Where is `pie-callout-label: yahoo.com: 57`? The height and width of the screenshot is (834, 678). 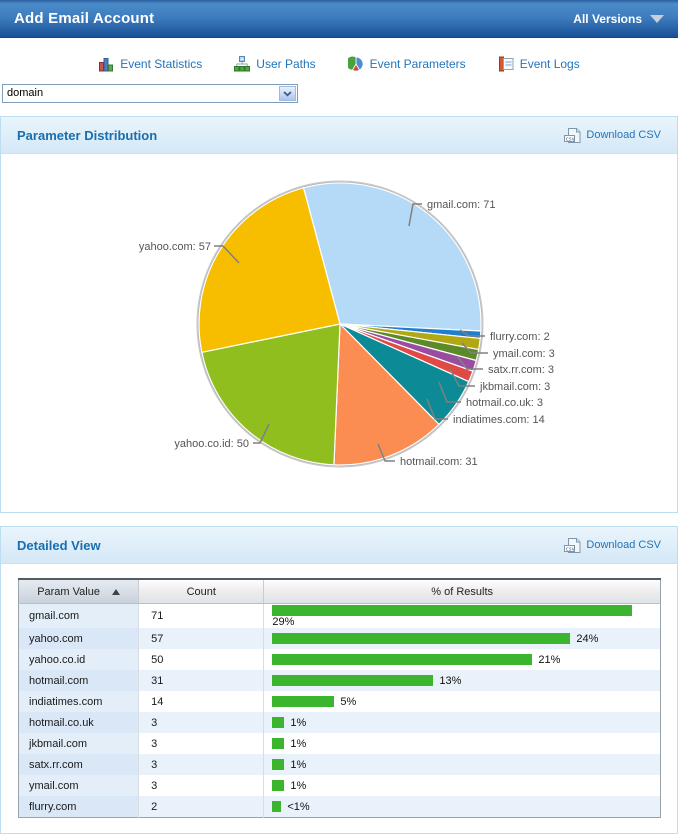
pie-callout-label: yahoo.com: 57 is located at coordinates (175, 247).